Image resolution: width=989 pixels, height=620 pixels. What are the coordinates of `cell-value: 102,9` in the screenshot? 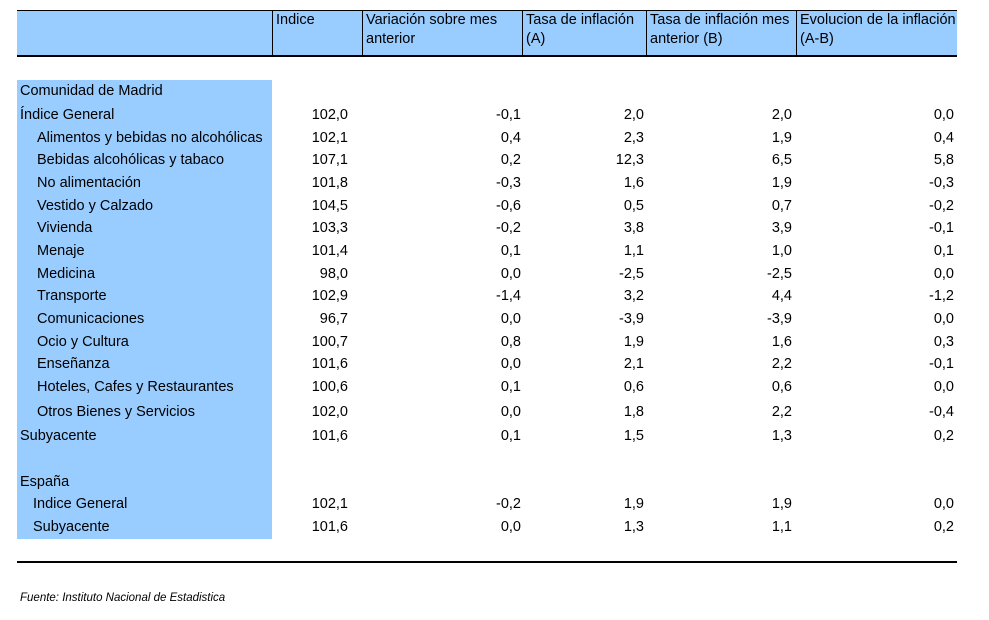 It's located at (329, 296).